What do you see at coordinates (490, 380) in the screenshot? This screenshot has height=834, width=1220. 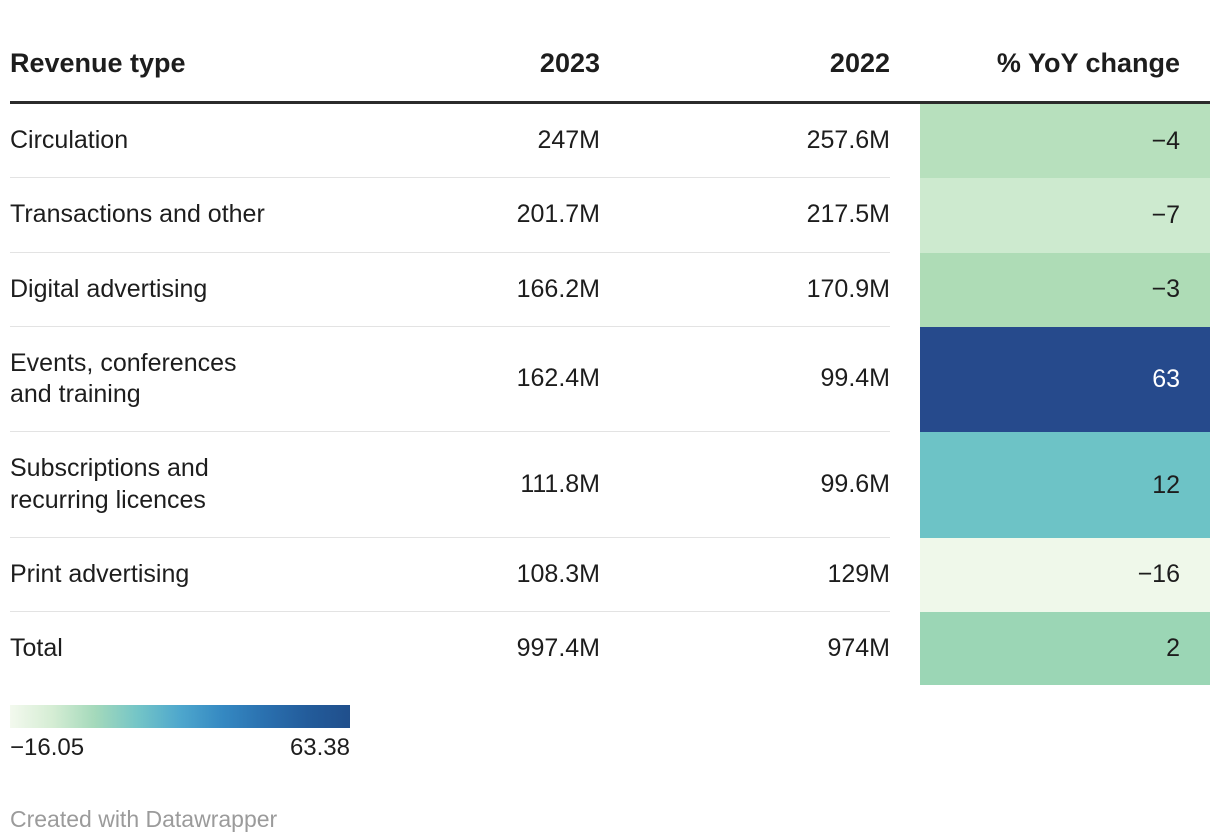 I see `value-2023-cell: 162.4M` at bounding box center [490, 380].